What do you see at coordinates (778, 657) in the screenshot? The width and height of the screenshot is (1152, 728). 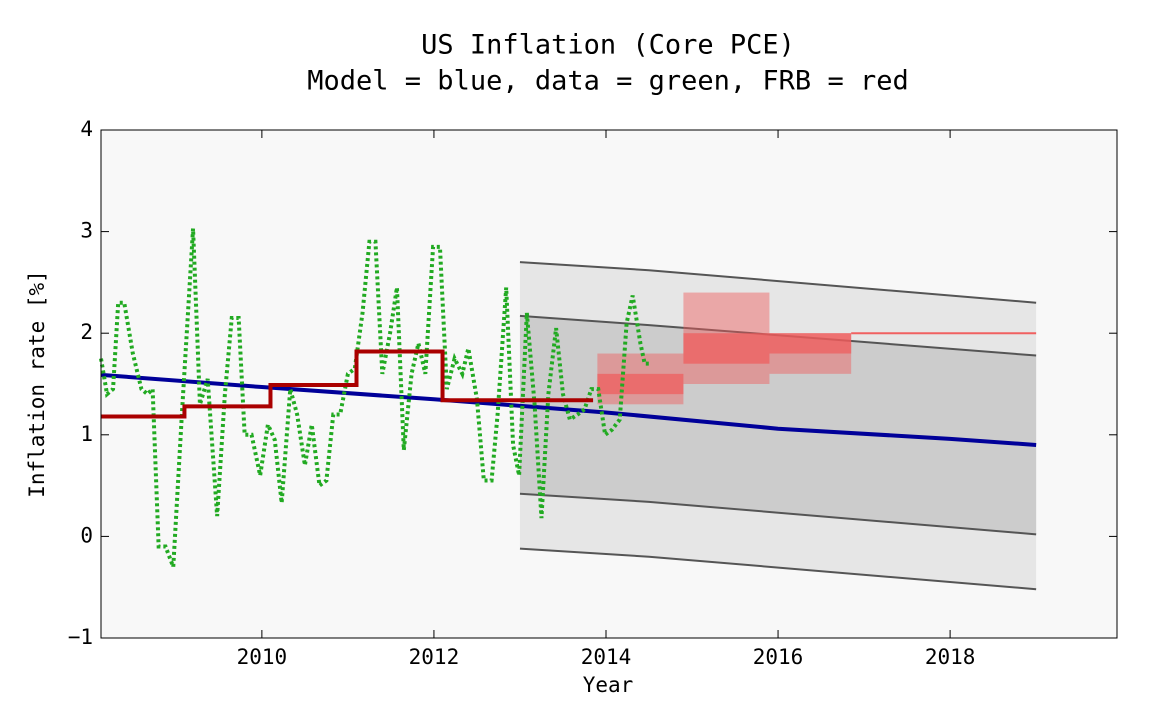 I see `x-tick-label: 2016` at bounding box center [778, 657].